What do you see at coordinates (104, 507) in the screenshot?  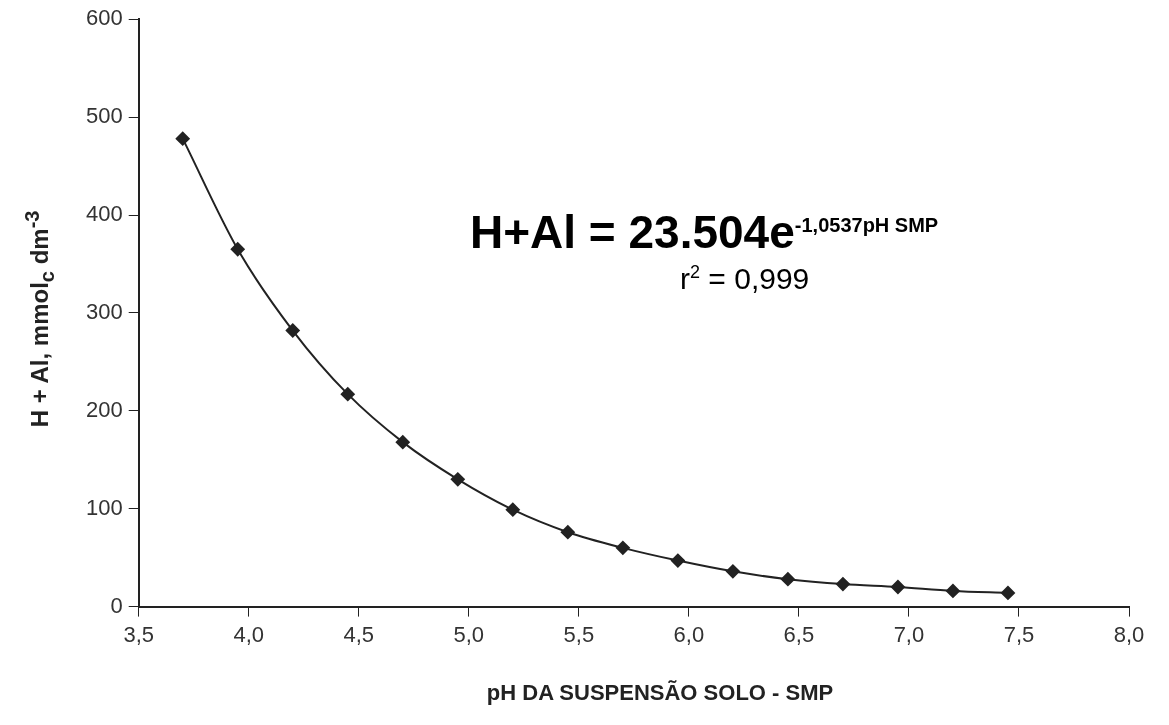 I see `y-tick-label: 100` at bounding box center [104, 507].